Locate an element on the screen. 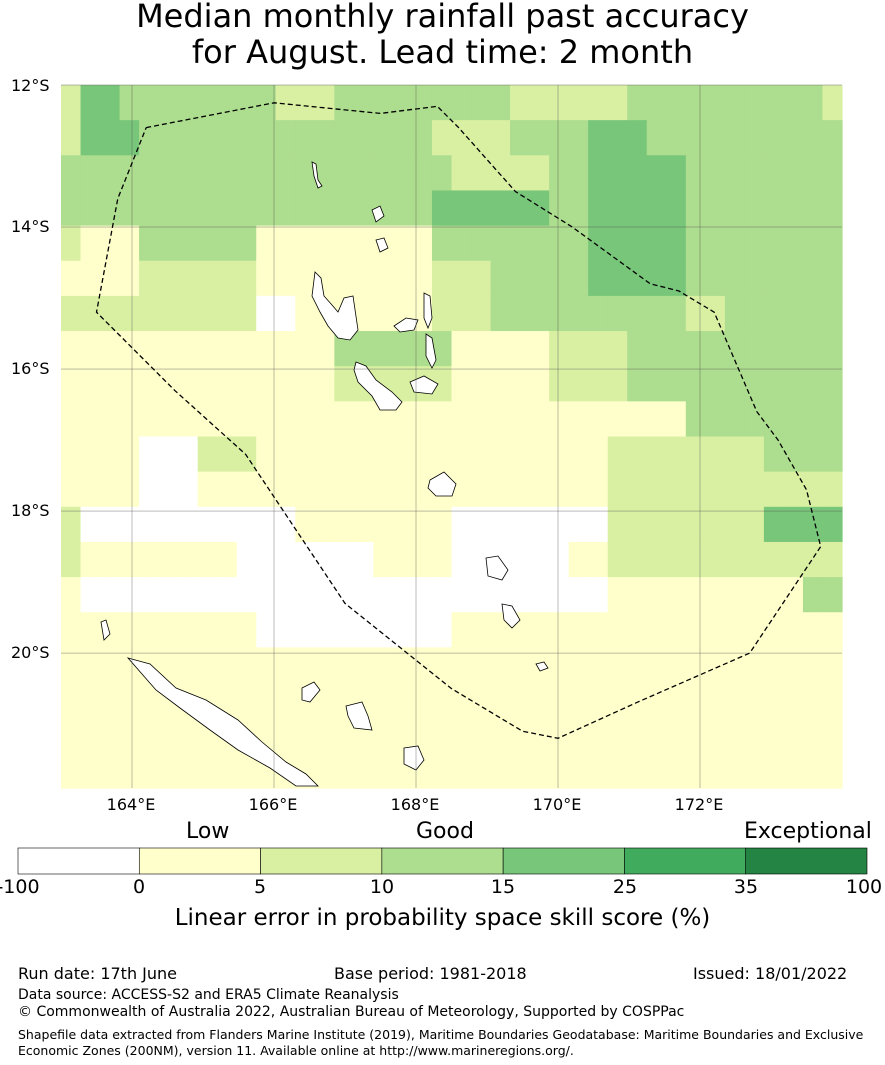 The width and height of the screenshot is (885, 1065). island-loyalty-lifou is located at coordinates (359, 716).